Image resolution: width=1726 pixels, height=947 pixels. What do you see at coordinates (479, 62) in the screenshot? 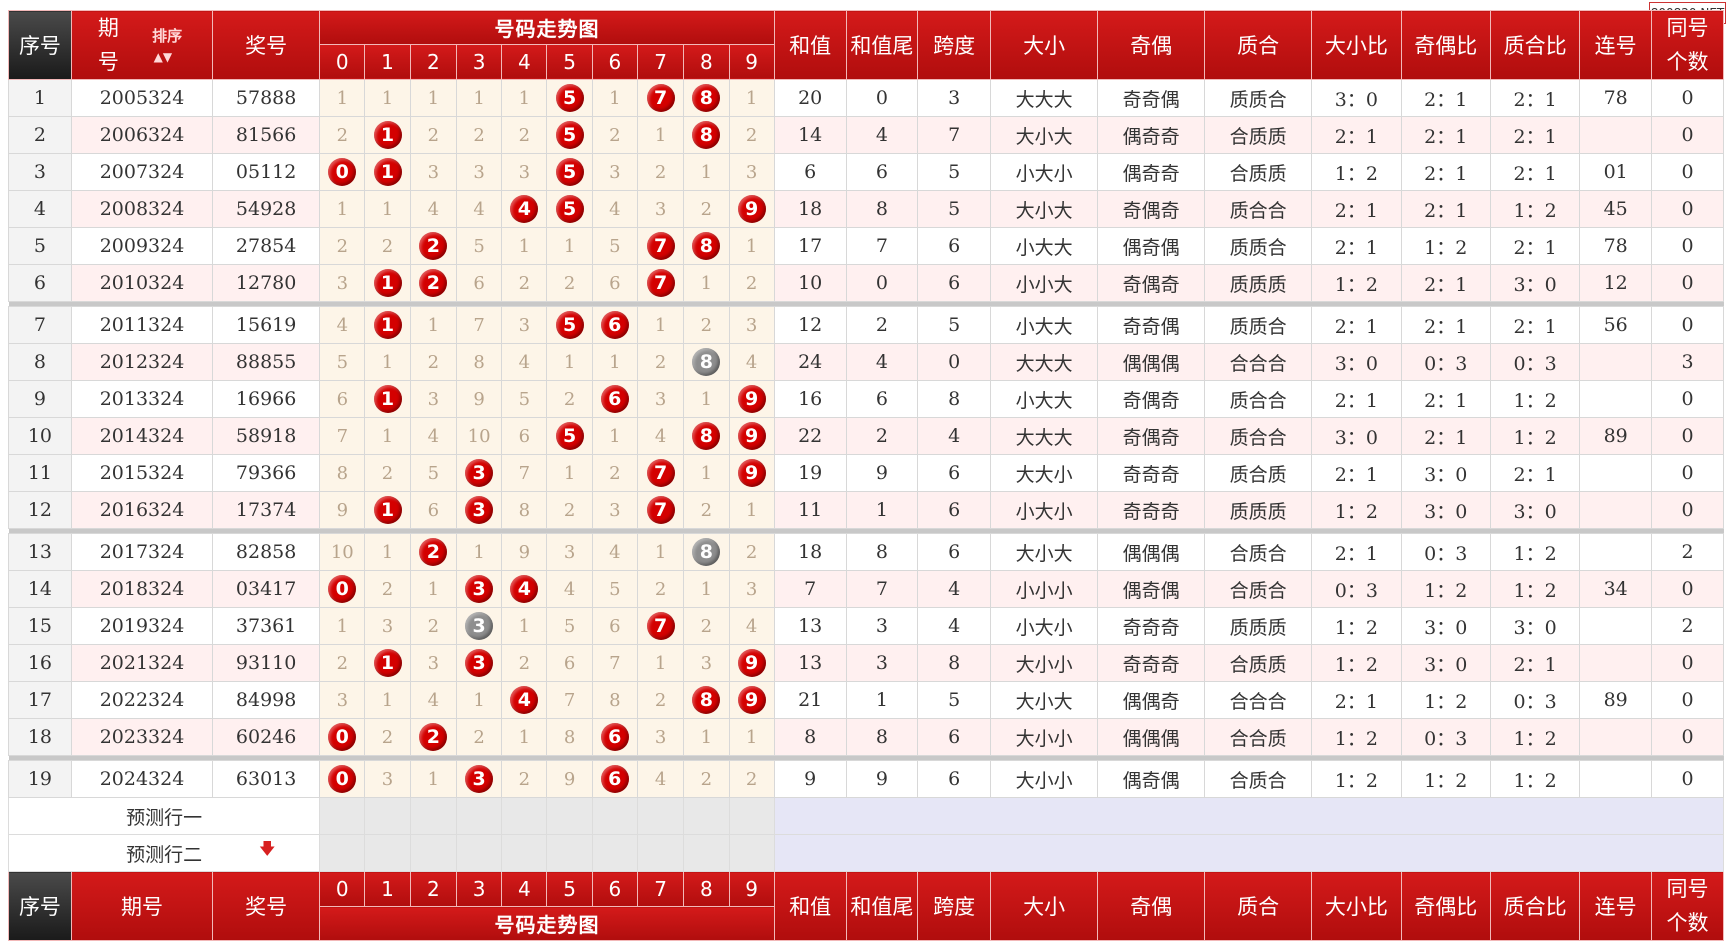
I see `header-digit-3: 3` at bounding box center [479, 62].